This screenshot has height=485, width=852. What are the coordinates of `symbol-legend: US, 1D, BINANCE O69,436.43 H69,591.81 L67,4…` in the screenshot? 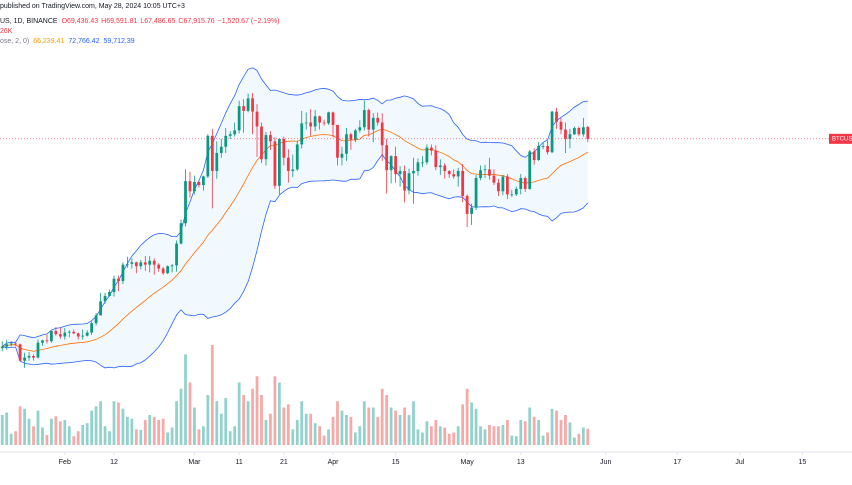 It's located at (140, 21).